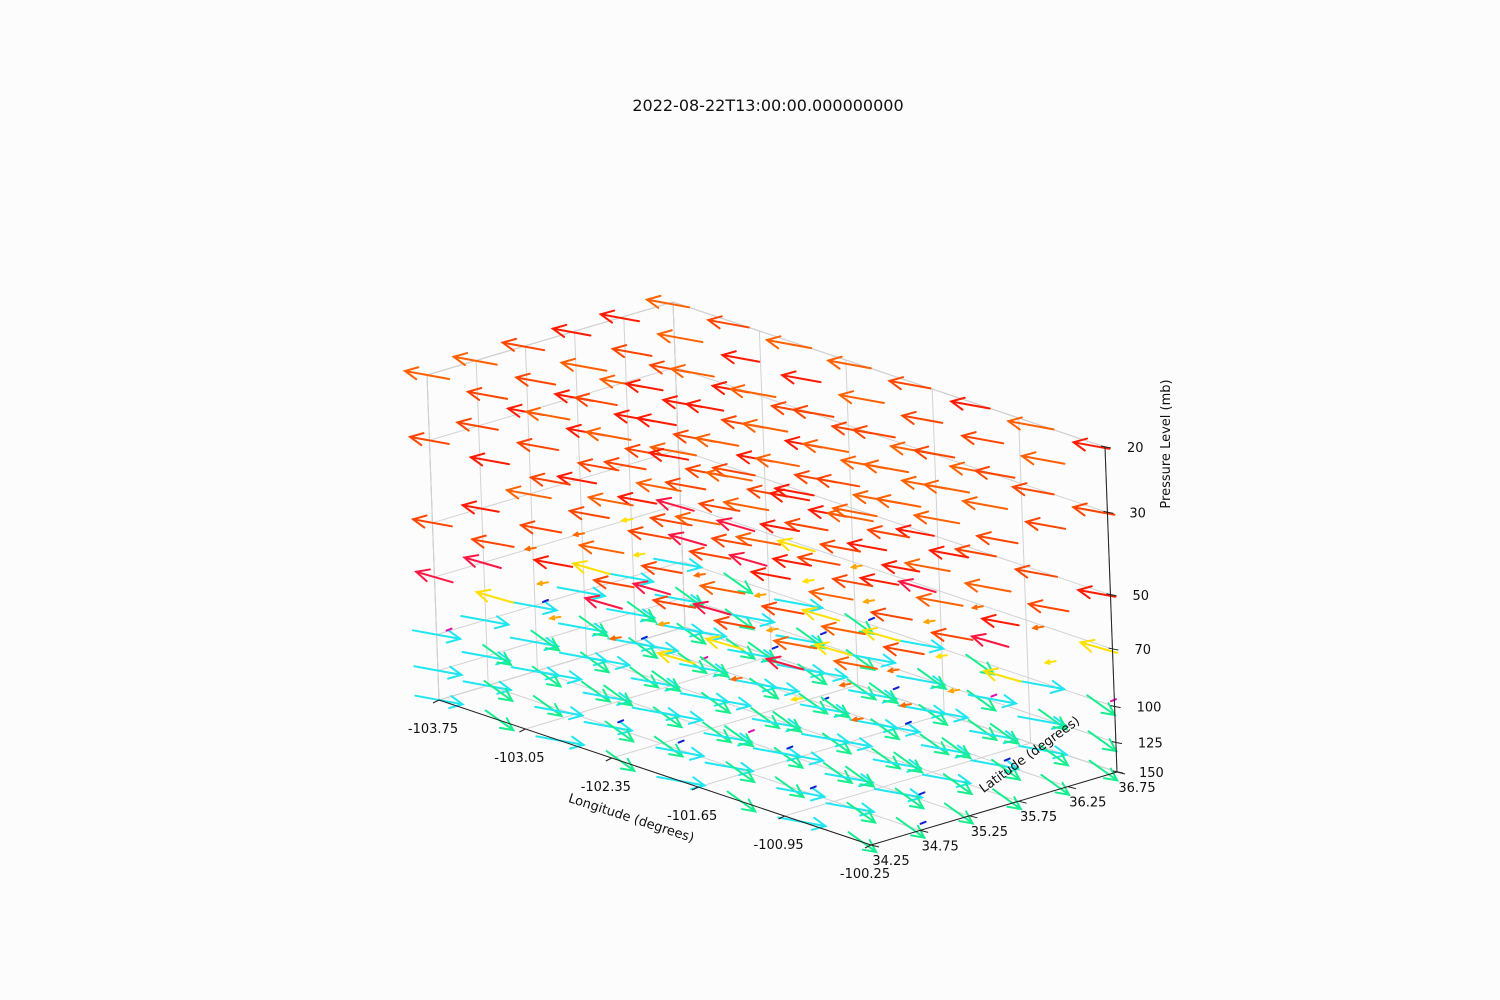  I want to click on x-tick-label: -102.35, so click(606, 787).